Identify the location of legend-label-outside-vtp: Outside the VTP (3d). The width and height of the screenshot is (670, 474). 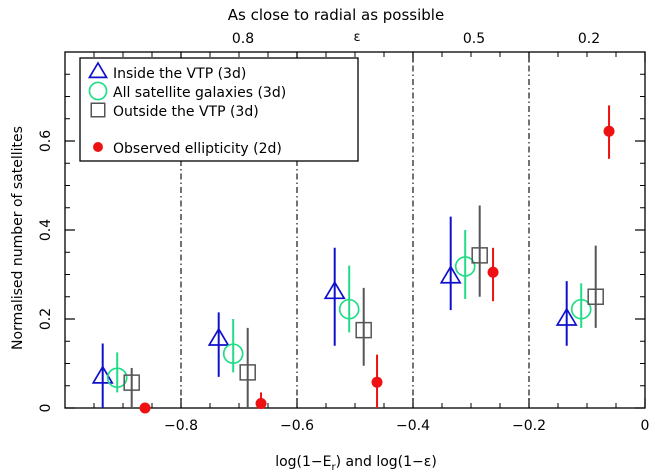
(186, 112).